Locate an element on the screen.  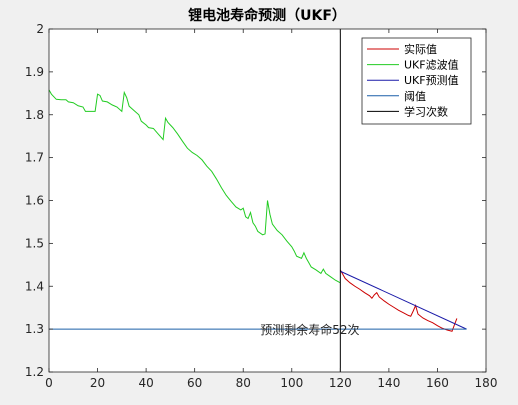
y-tick-label: 1.2 is located at coordinates (34, 372).